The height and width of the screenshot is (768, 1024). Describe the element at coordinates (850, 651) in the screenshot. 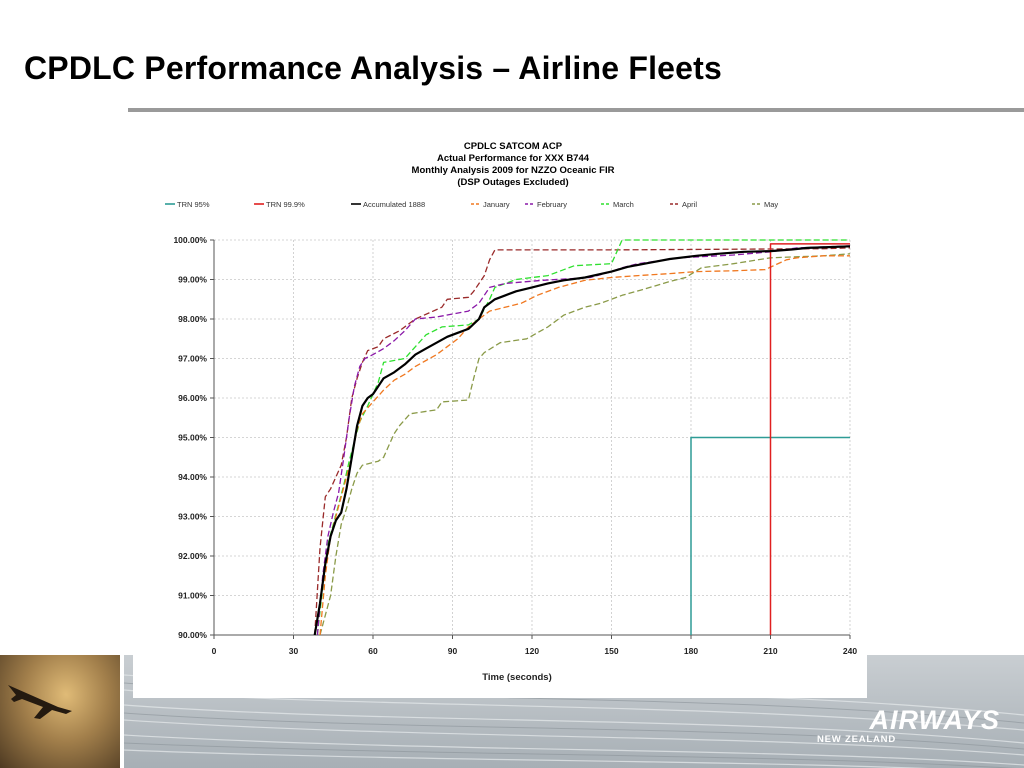

I see `x-tick-label: 240` at that location.